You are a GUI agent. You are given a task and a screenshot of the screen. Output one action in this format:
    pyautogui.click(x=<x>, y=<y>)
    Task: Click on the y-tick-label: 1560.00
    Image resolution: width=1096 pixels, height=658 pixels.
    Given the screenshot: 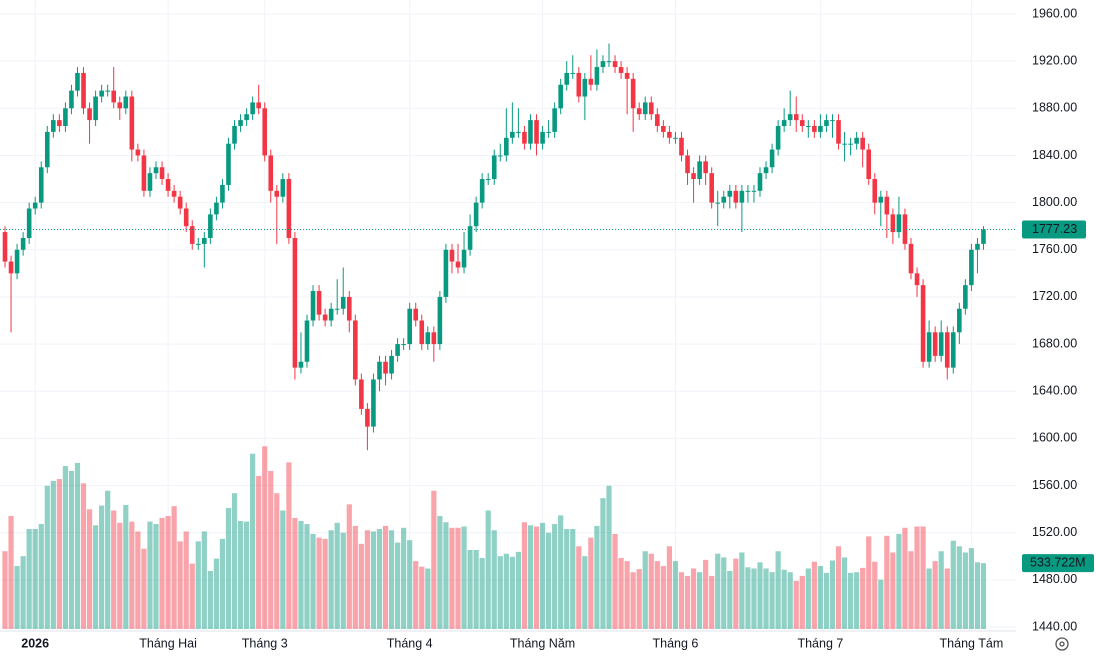 What is the action you would take?
    pyautogui.click(x=1054, y=485)
    